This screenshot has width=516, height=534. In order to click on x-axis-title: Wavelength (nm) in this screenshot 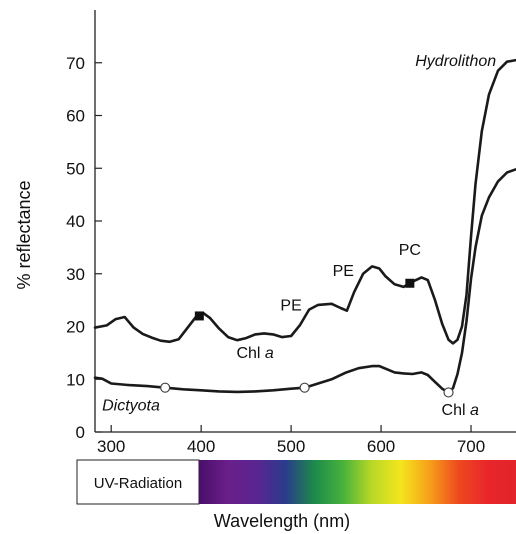, I will do `click(282, 521)`.